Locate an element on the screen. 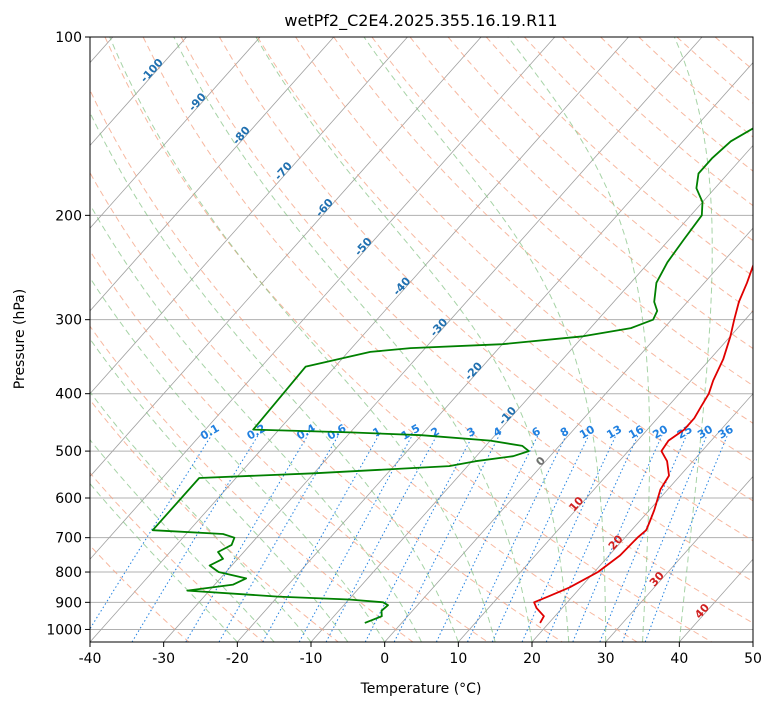  y-axis-label: Pressure (hPa) is located at coordinates (20, 339).